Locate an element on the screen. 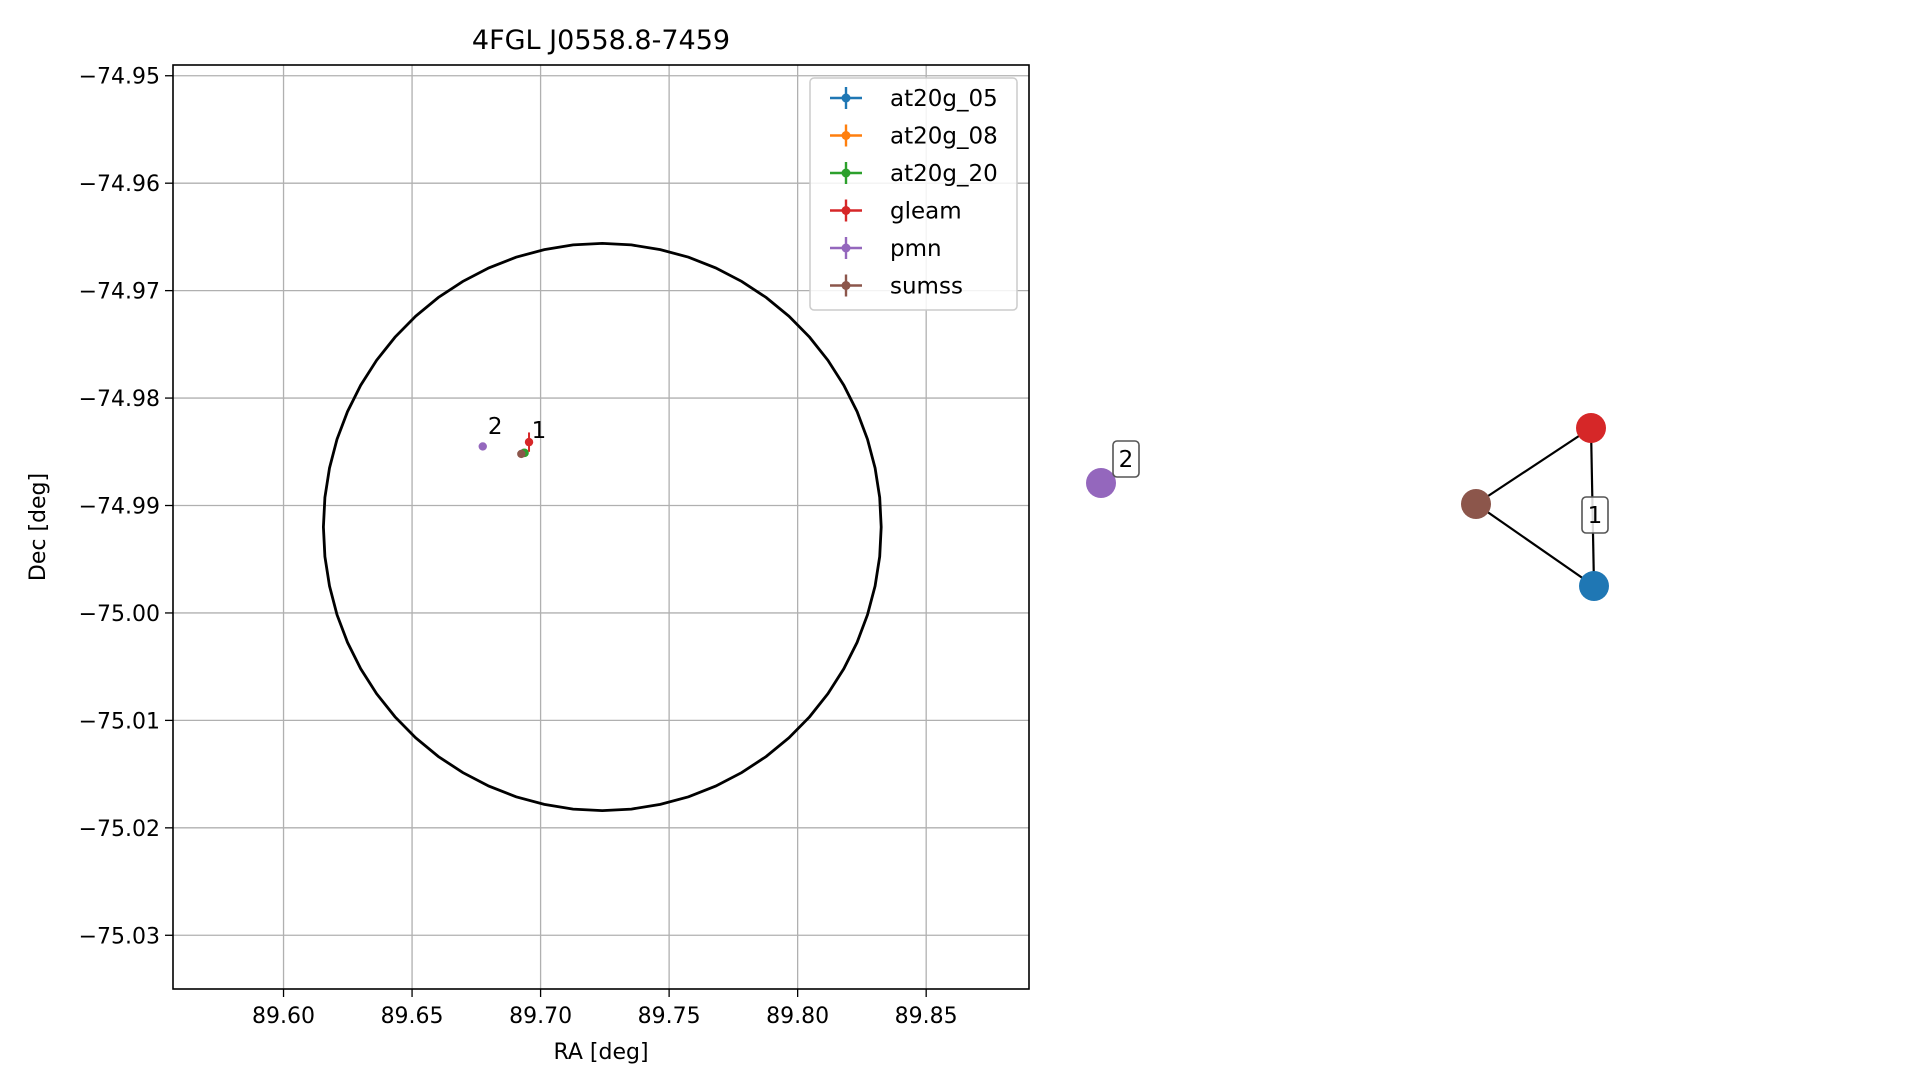 The image size is (1919, 1080). y-tick-label: −74.95 is located at coordinates (119, 77).